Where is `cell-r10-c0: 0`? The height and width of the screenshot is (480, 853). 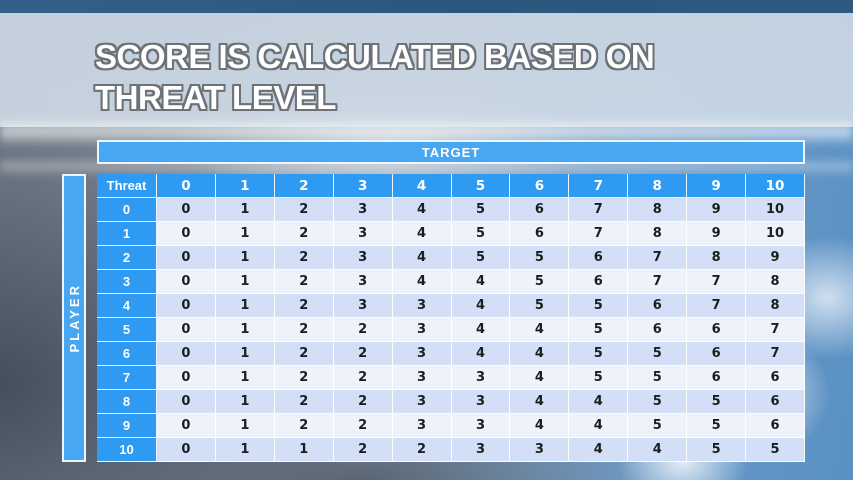
cell-r10-c0: 0 is located at coordinates (186, 450).